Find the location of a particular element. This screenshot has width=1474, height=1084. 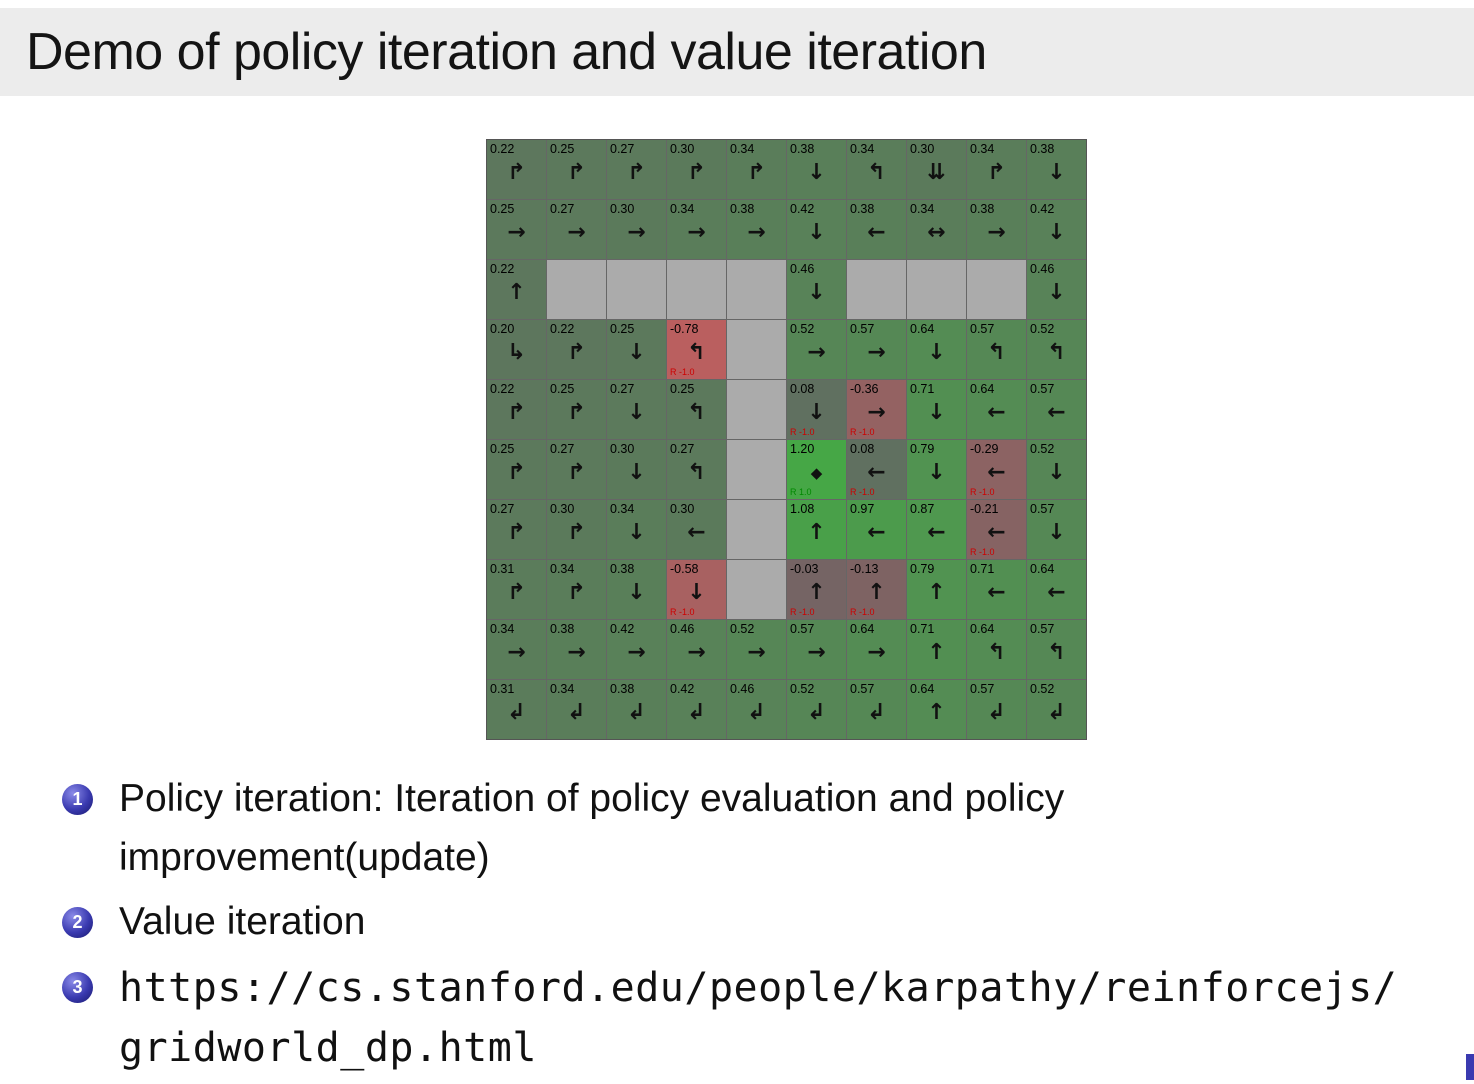

grid-cell: 0.08 ↓ R -1.0 is located at coordinates (816, 409).